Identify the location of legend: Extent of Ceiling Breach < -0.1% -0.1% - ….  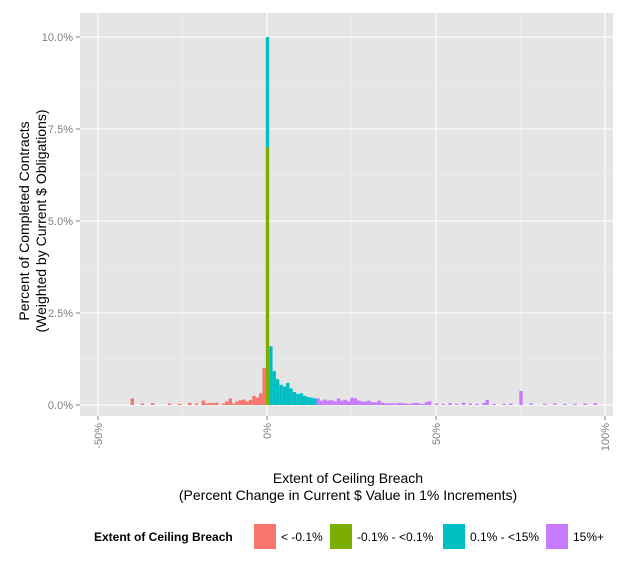
(349, 536).